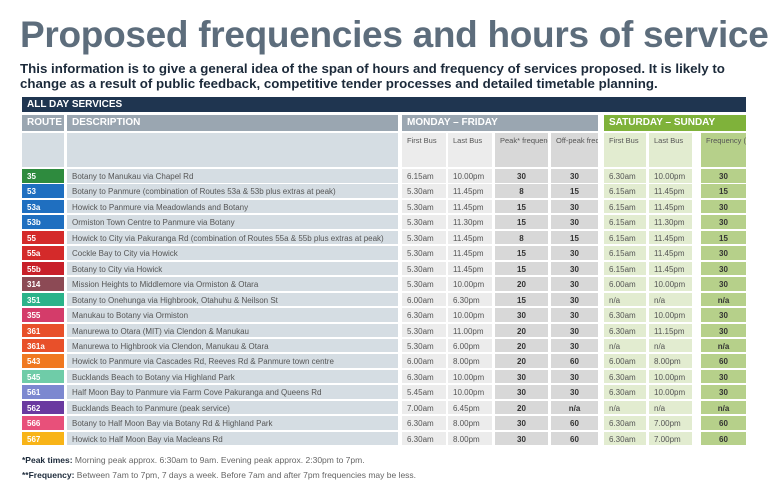  What do you see at coordinates (424, 315) in the screenshot?
I see `weekday-first-bus: 6.30am` at bounding box center [424, 315].